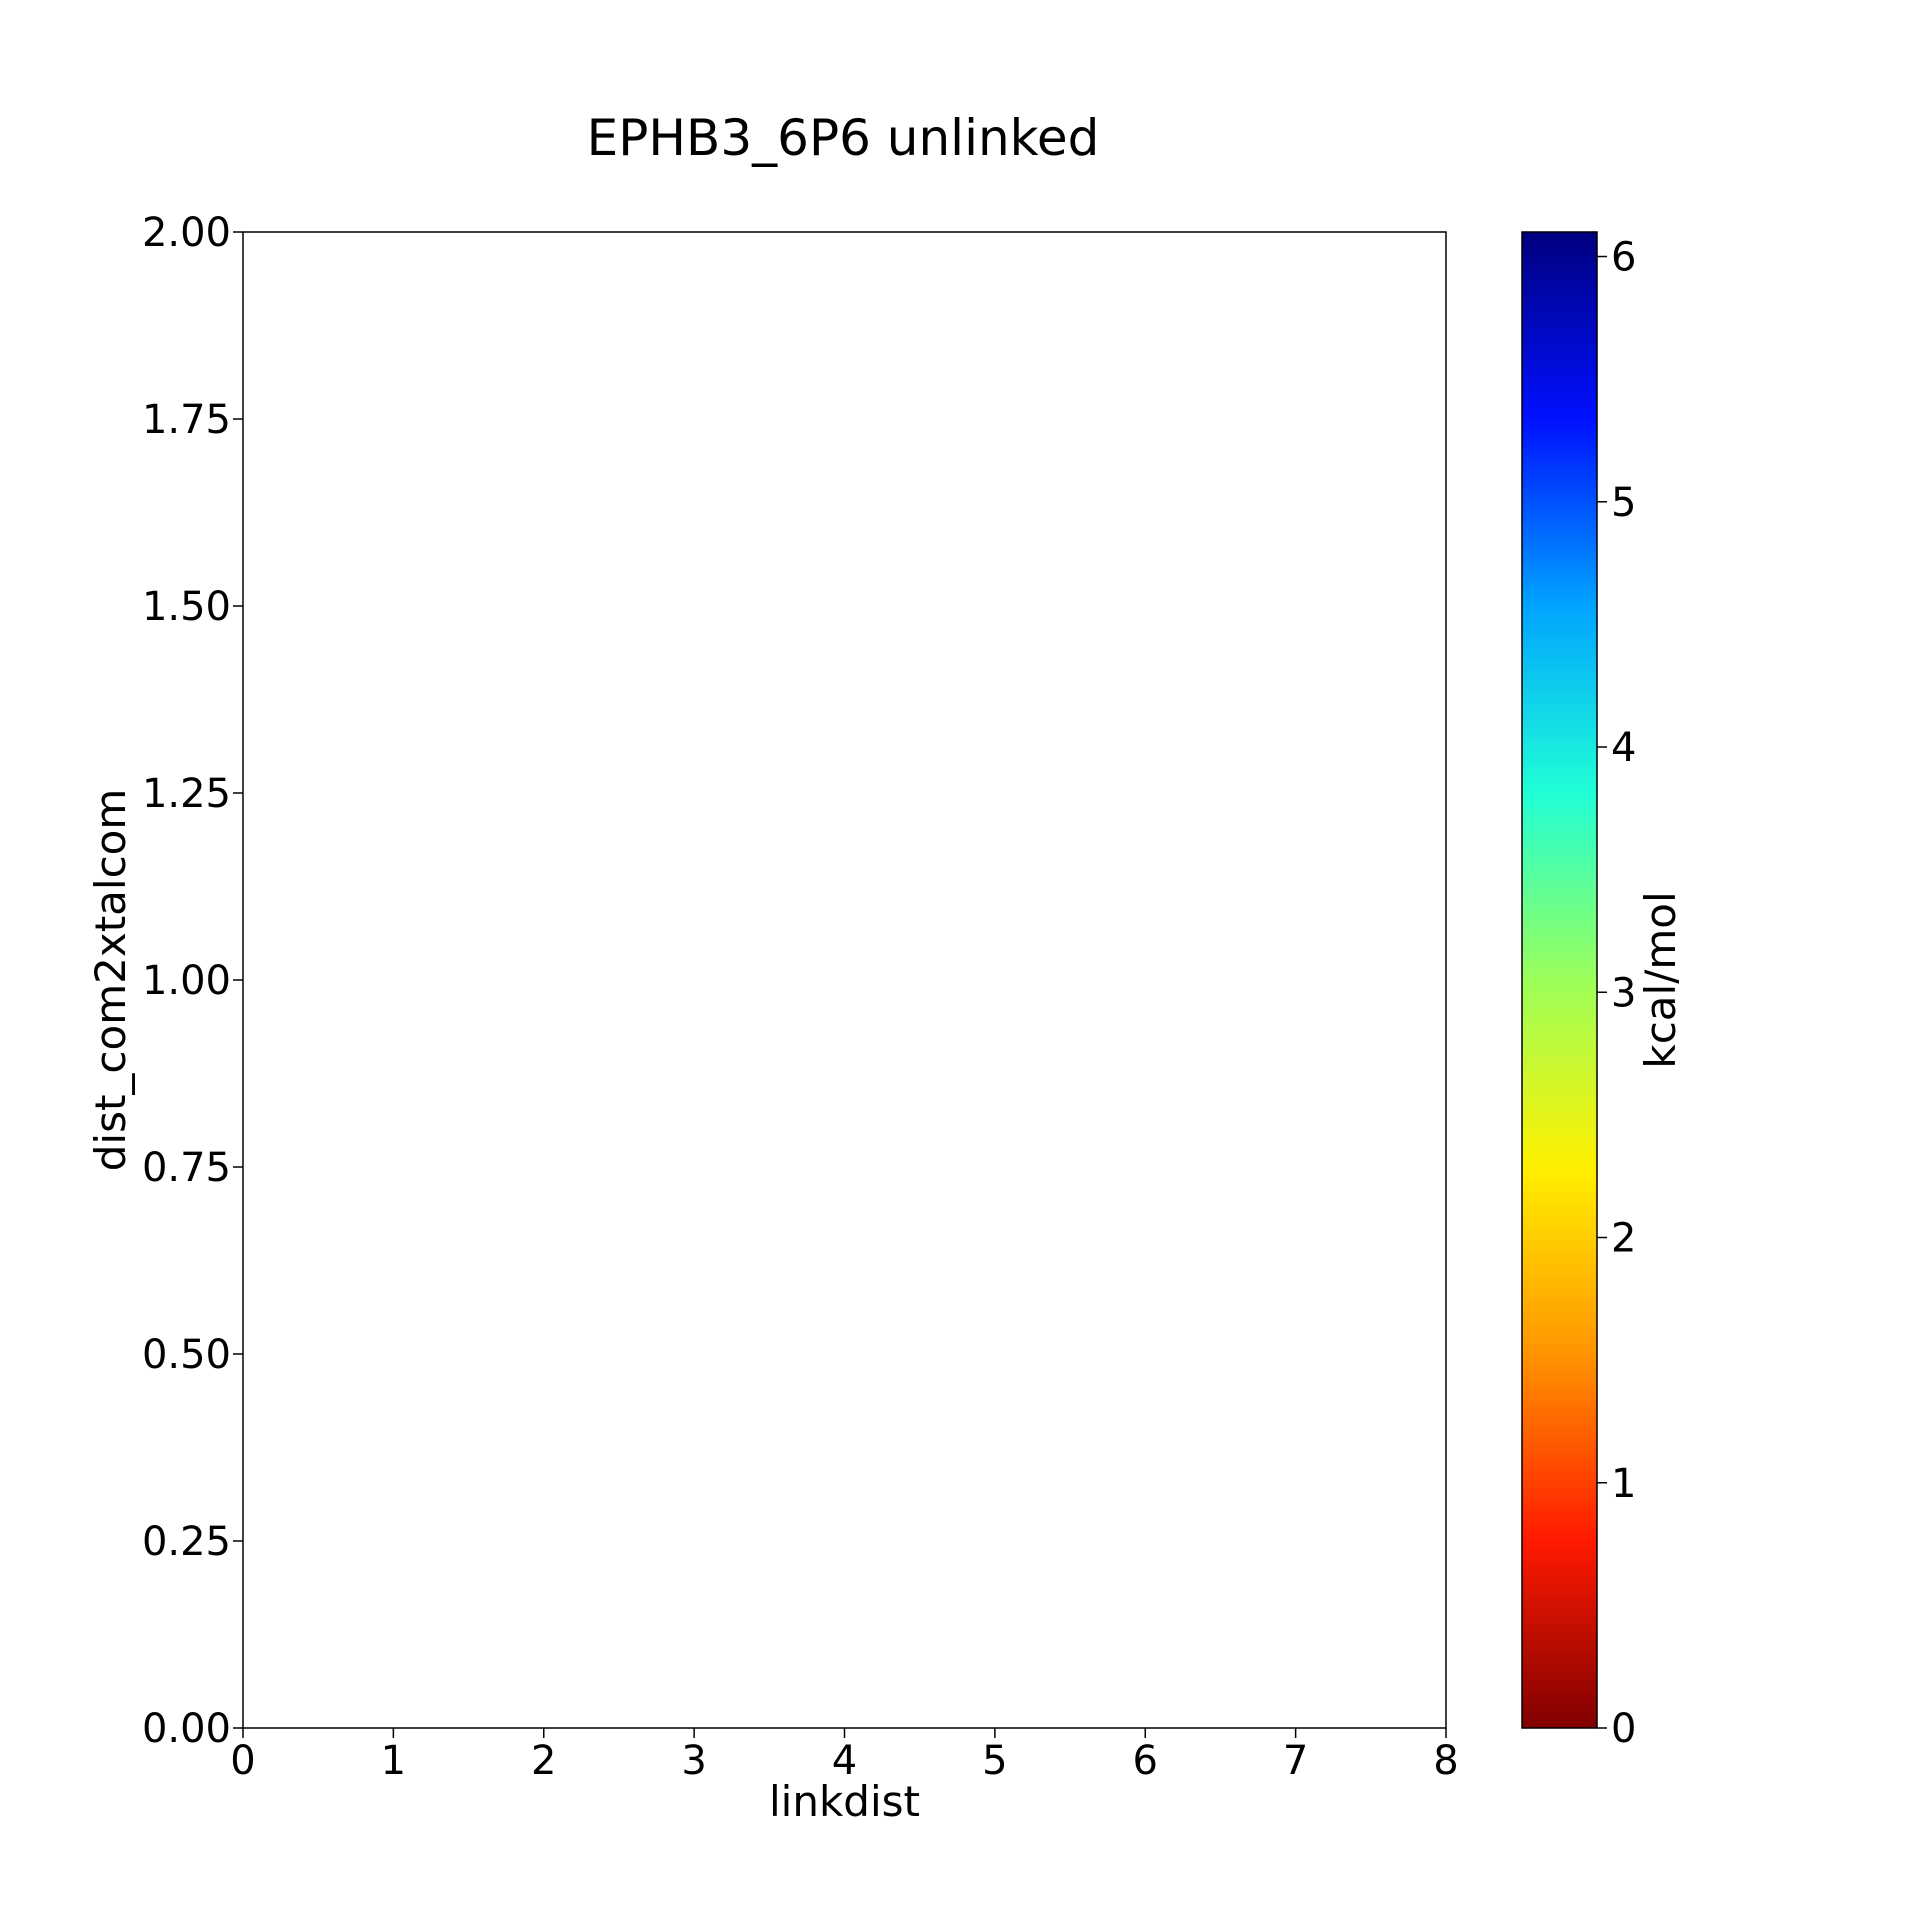 This screenshot has width=1920, height=1920. What do you see at coordinates (1559, 980) in the screenshot?
I see `colorbar` at bounding box center [1559, 980].